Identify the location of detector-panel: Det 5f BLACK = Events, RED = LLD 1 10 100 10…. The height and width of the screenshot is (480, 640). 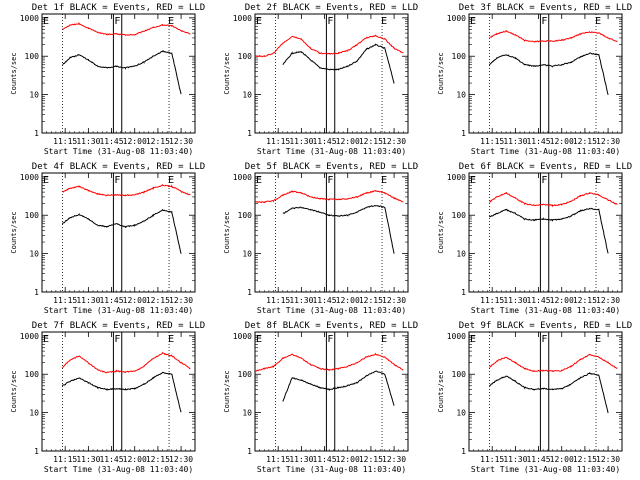
(320, 238).